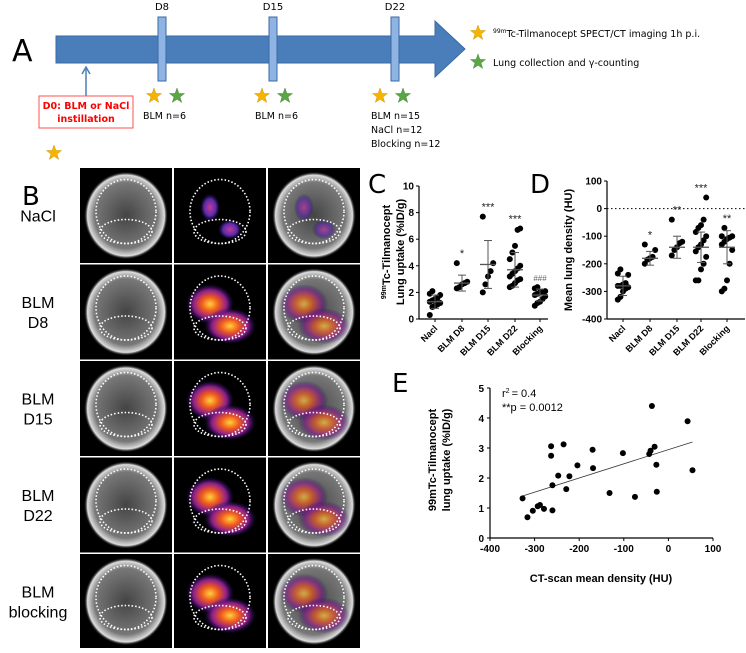 This screenshot has width=746, height=653. I want to click on row-label-line: D8, so click(38, 323).